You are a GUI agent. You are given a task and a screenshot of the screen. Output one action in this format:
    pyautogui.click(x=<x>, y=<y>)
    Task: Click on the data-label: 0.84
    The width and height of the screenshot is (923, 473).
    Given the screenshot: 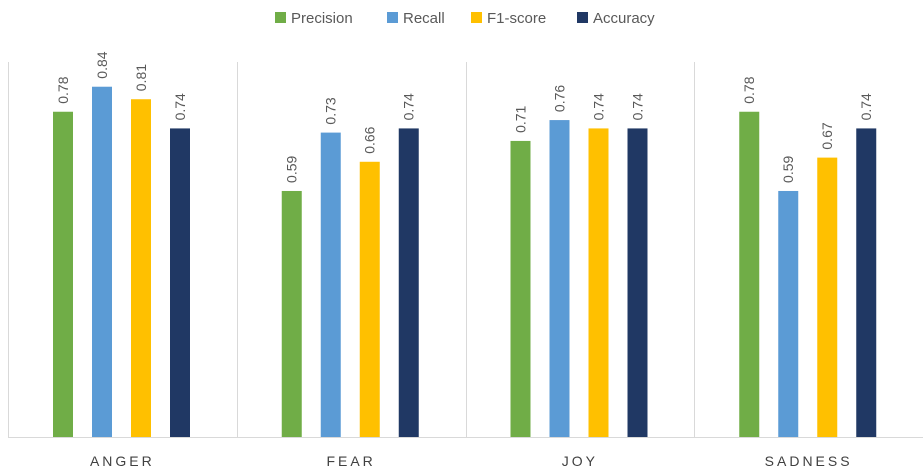 What is the action you would take?
    pyautogui.click(x=102, y=64)
    